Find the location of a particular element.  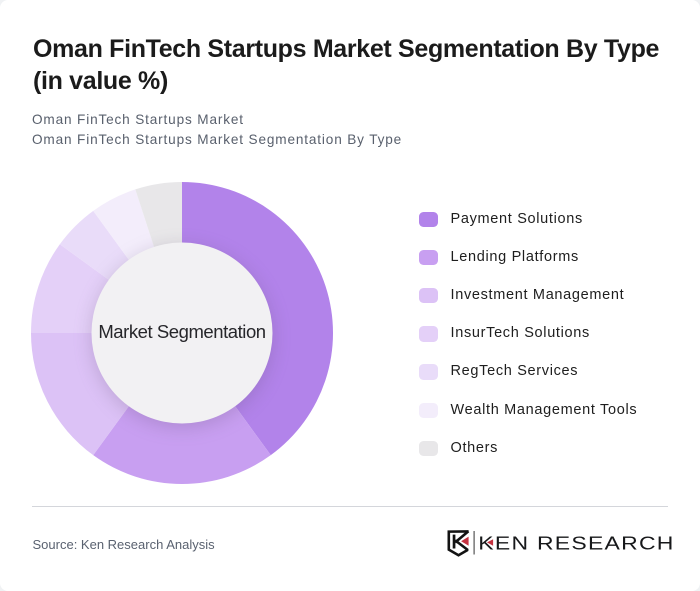

svg-text: KEN RESEARCH is located at coordinates (576, 543).